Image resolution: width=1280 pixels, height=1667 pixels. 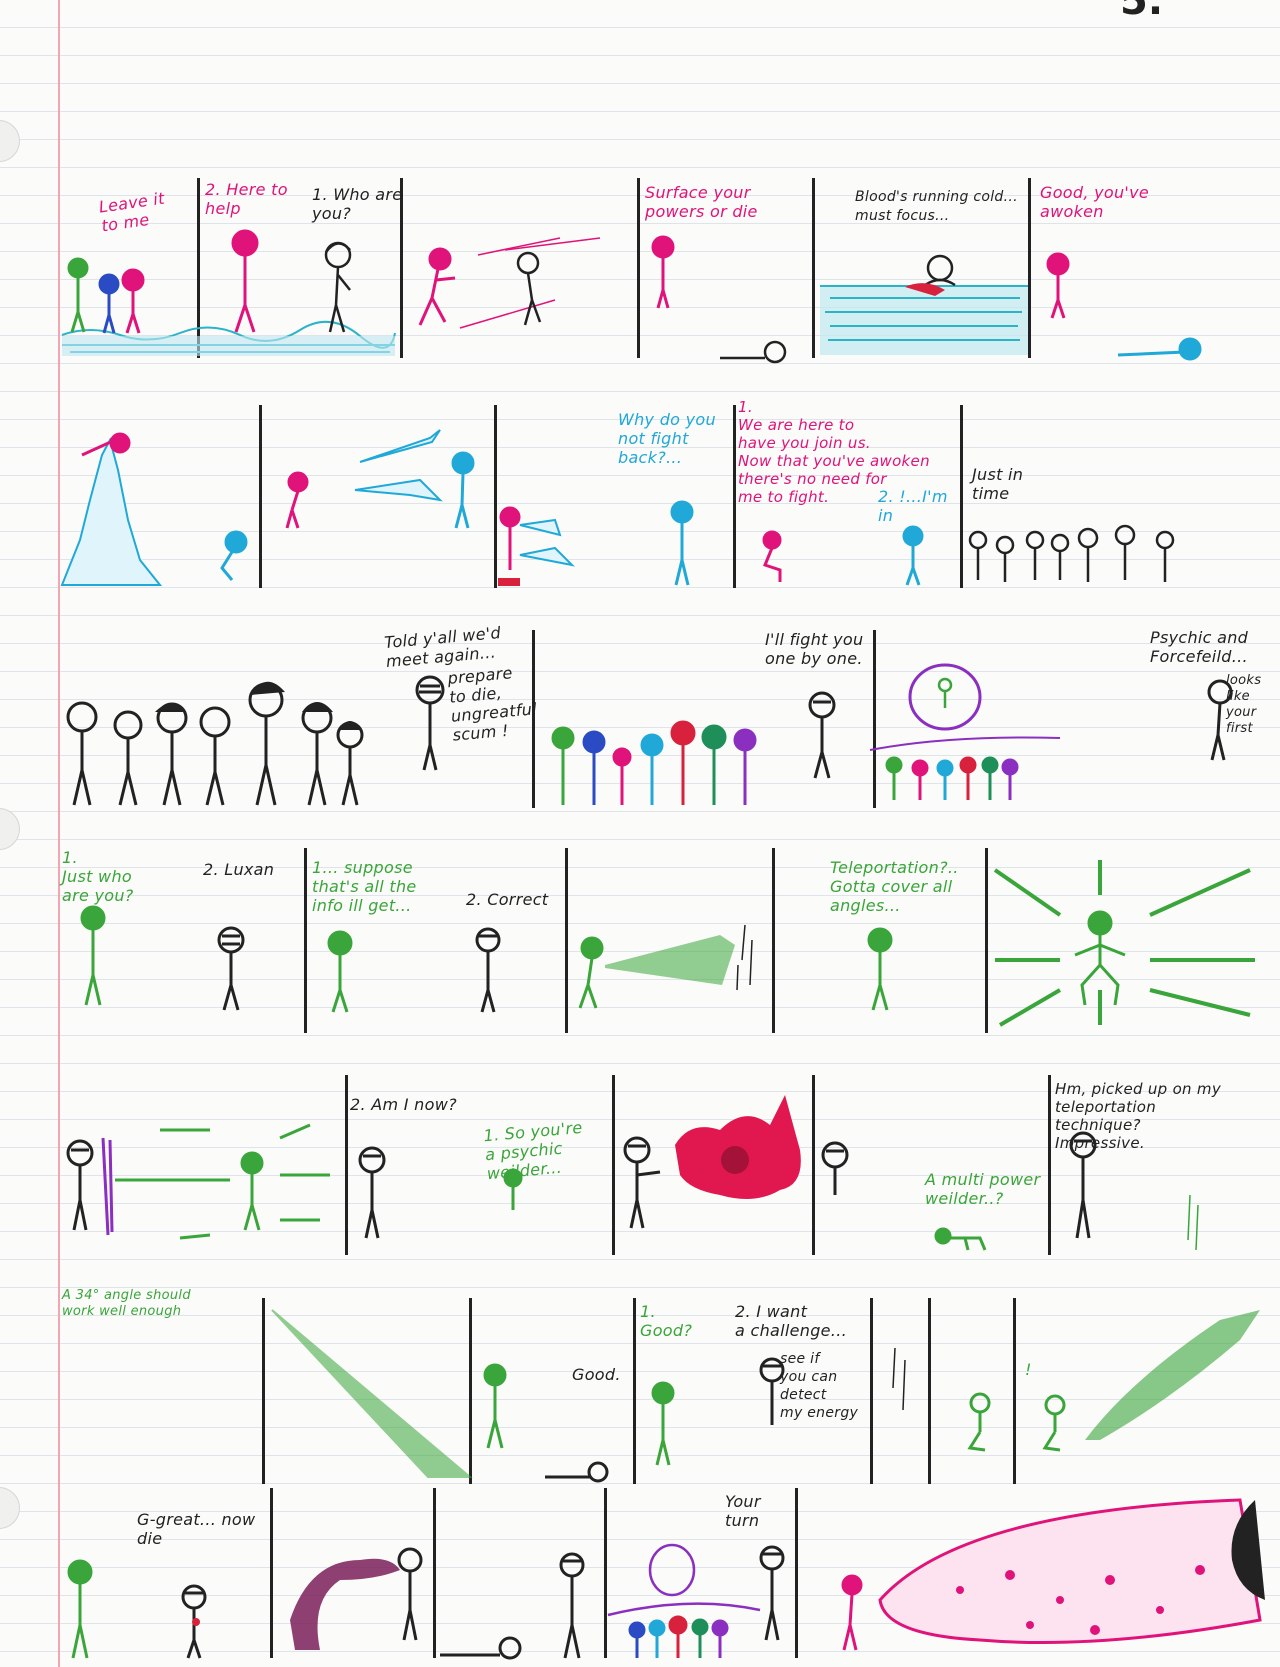 I want to click on dark-portal, so click(x=1248, y=1550).